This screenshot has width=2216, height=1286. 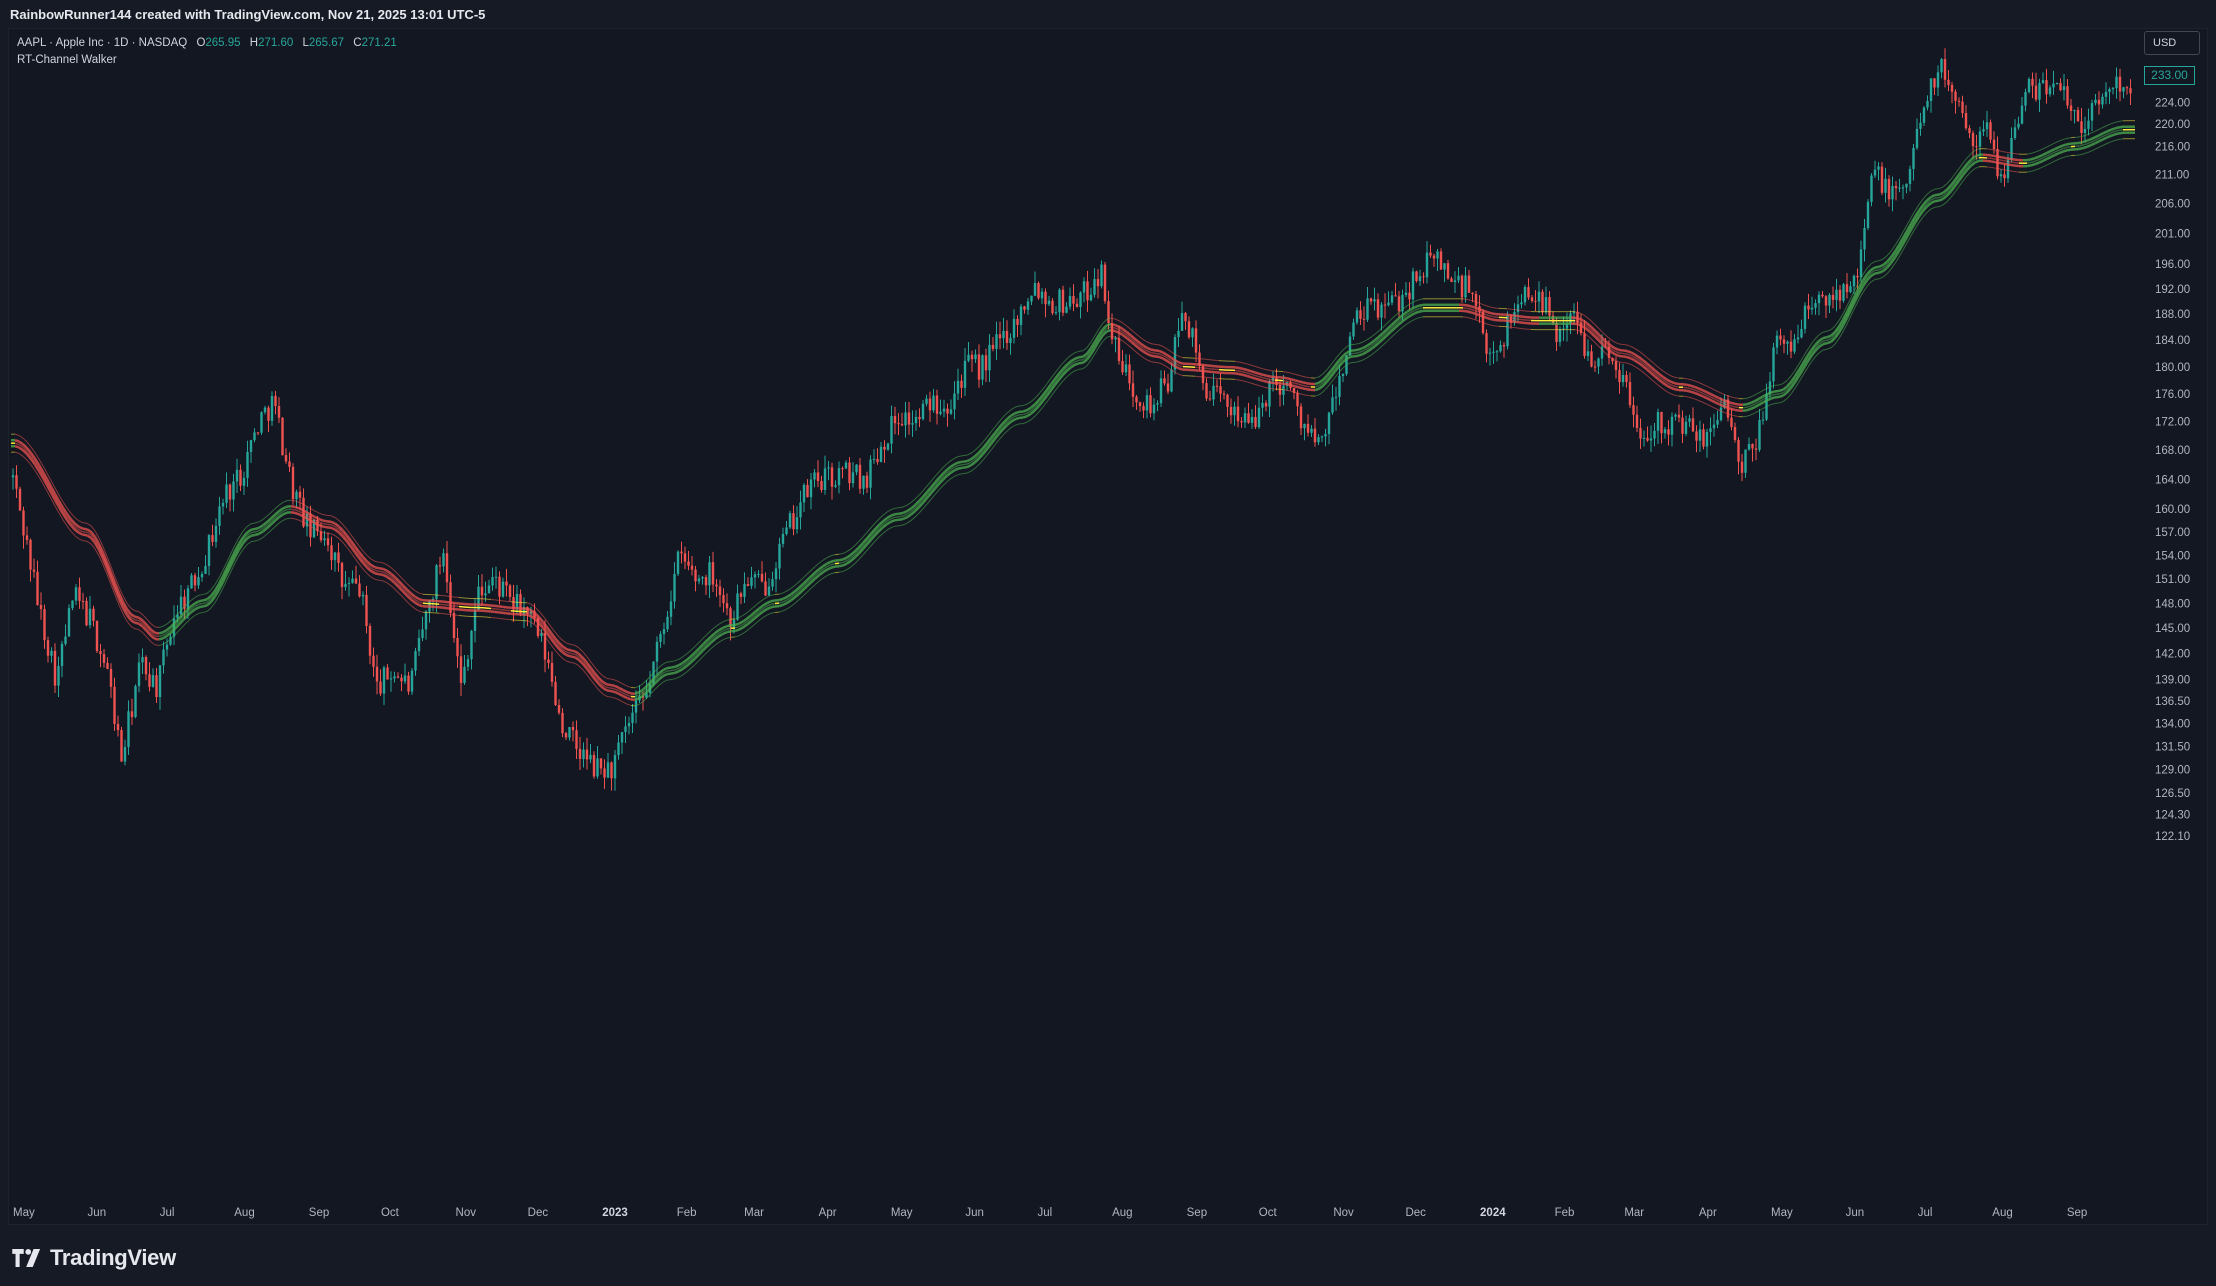 I want to click on tradingview-brand: TradingView, so click(x=94, y=1258).